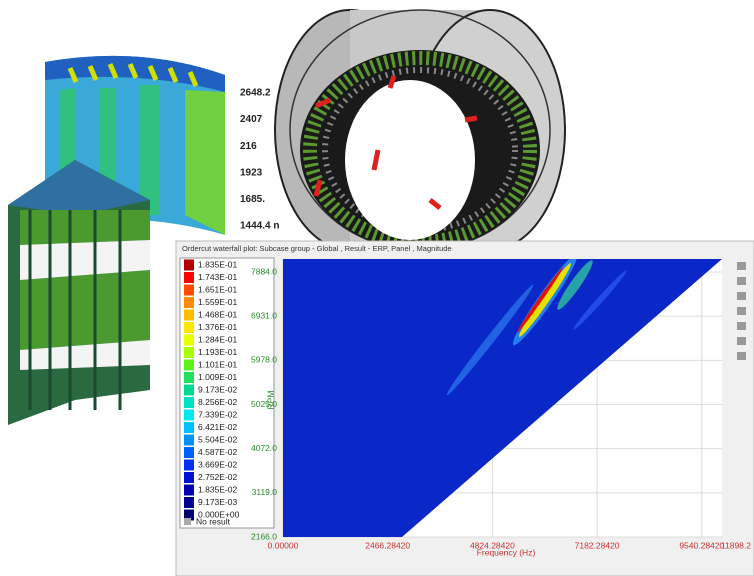  What do you see at coordinates (217, 477) in the screenshot?
I see `legend-label: 2.752E-02` at bounding box center [217, 477].